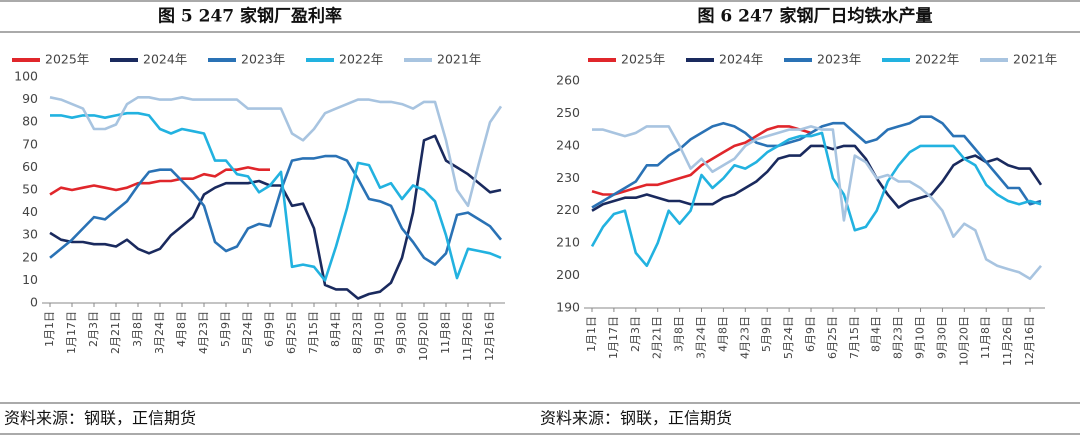 Image resolution: width=1080 pixels, height=435 pixels. I want to click on y-tick-label: 80, so click(30, 121).